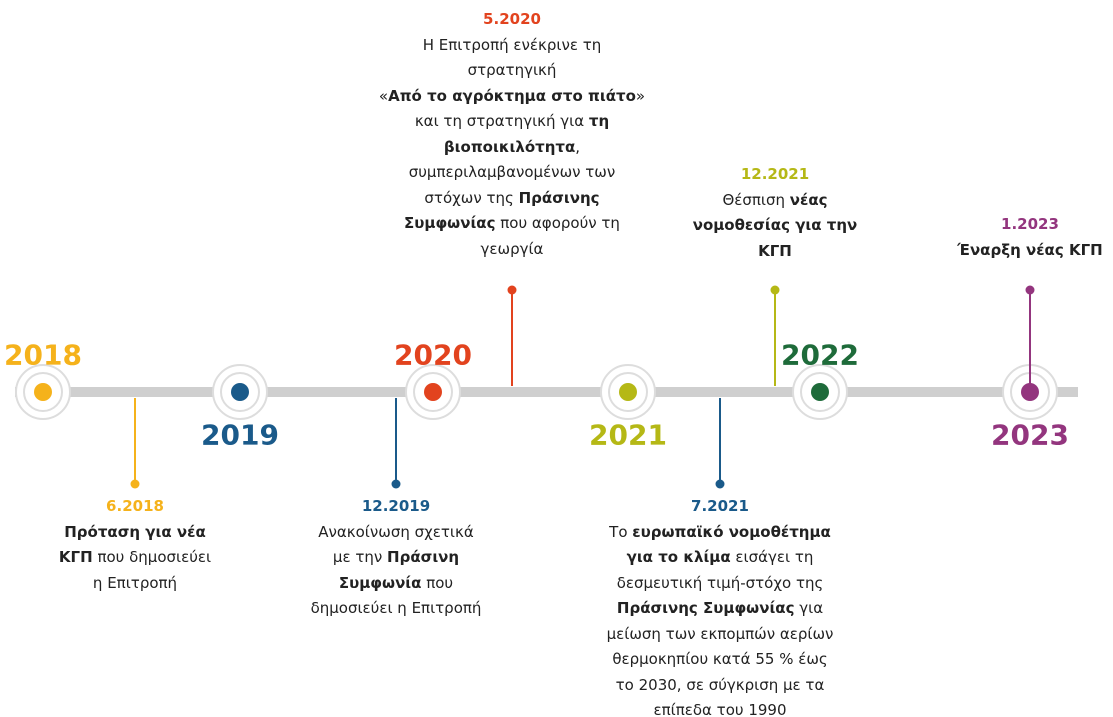 This screenshot has height=717, width=1113. Describe the element at coordinates (578, 146) in the screenshot. I see `event-text-segment: ,` at that location.